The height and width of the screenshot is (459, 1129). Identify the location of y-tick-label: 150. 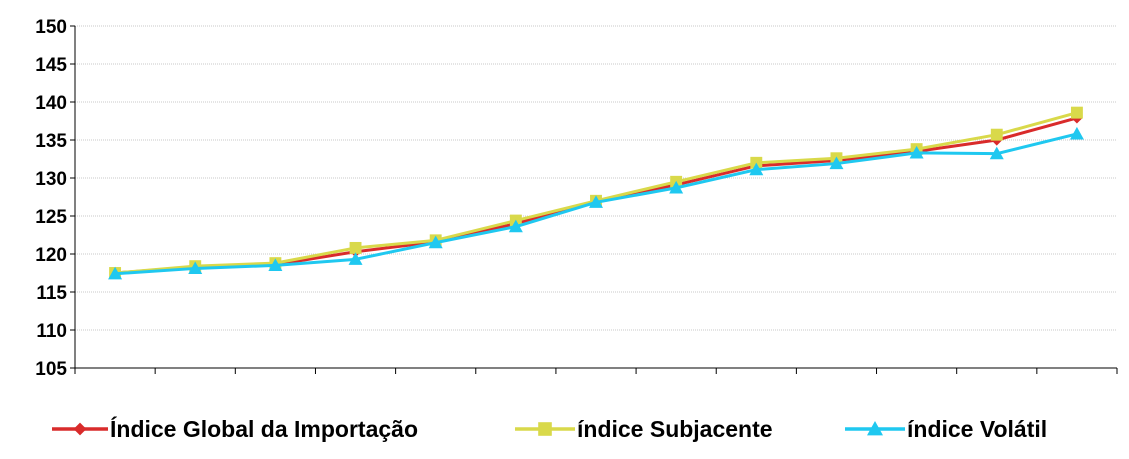
(51, 27).